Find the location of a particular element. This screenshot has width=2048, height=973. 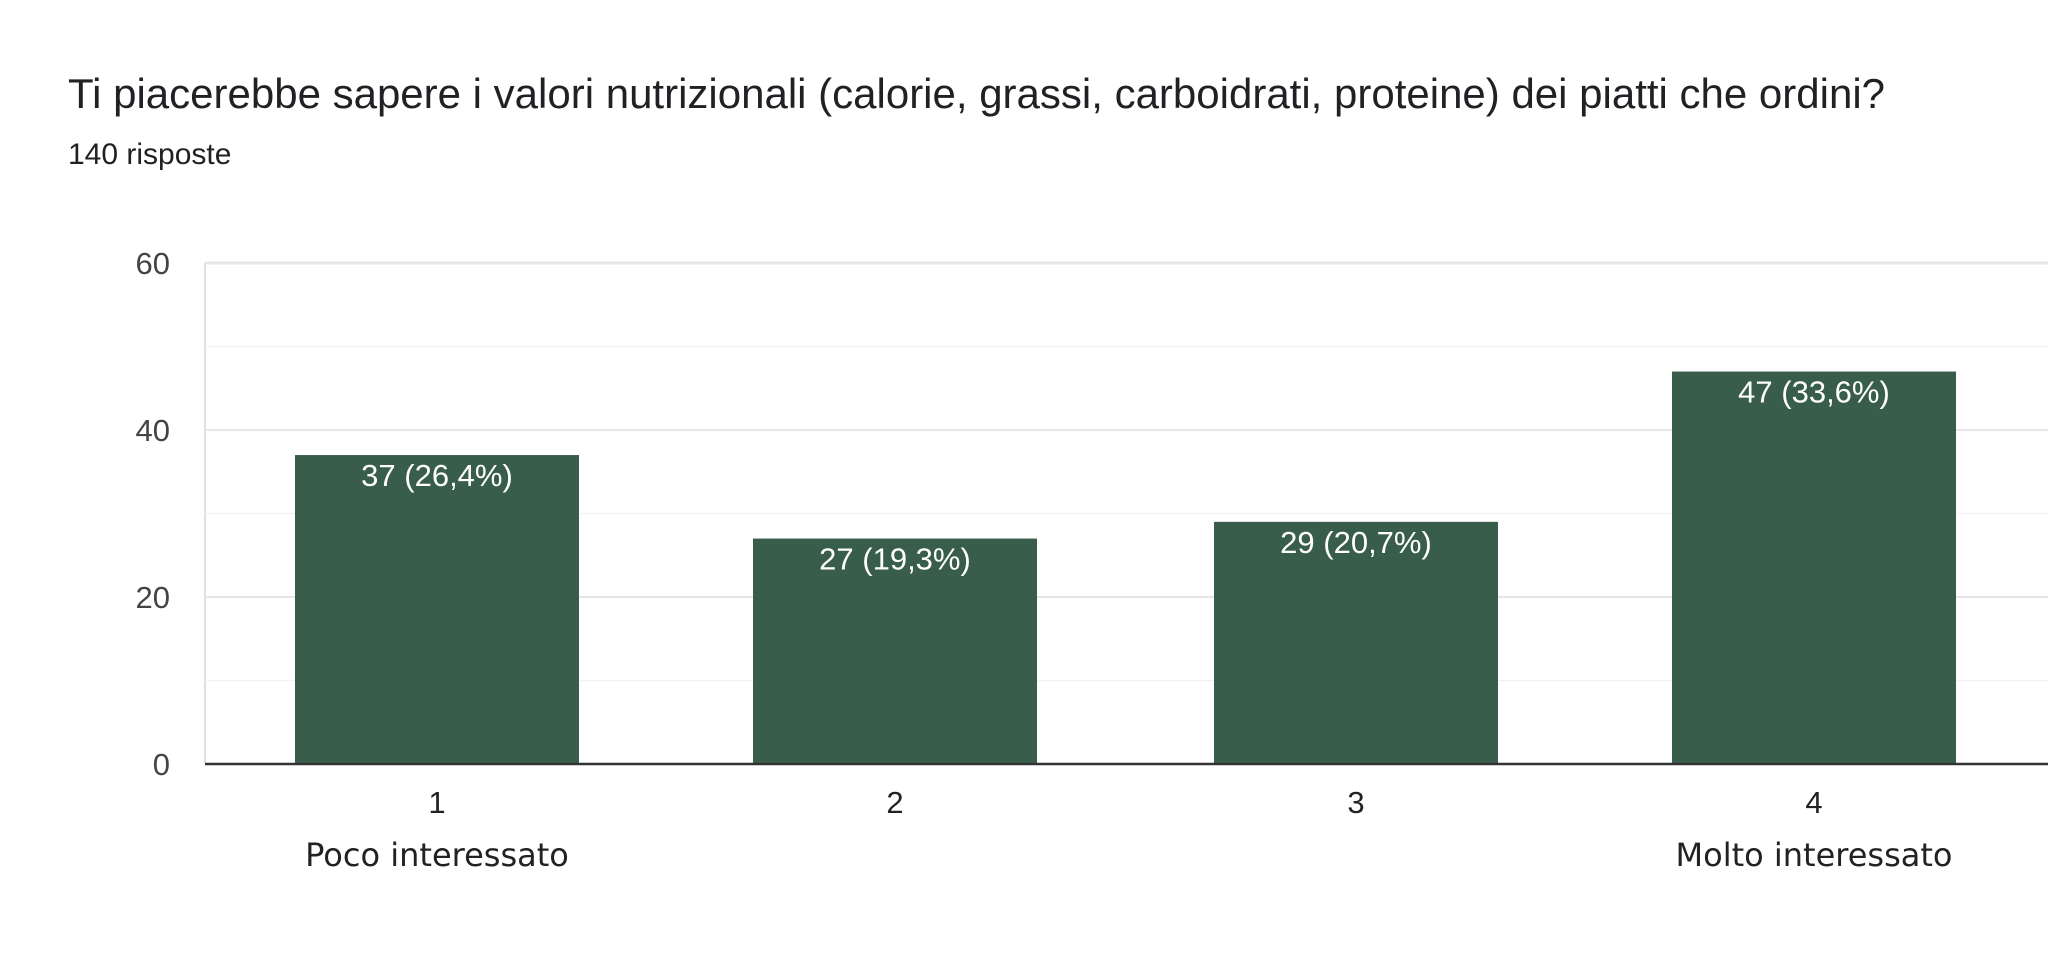

data-label: 47 (33,6%) is located at coordinates (1814, 392).